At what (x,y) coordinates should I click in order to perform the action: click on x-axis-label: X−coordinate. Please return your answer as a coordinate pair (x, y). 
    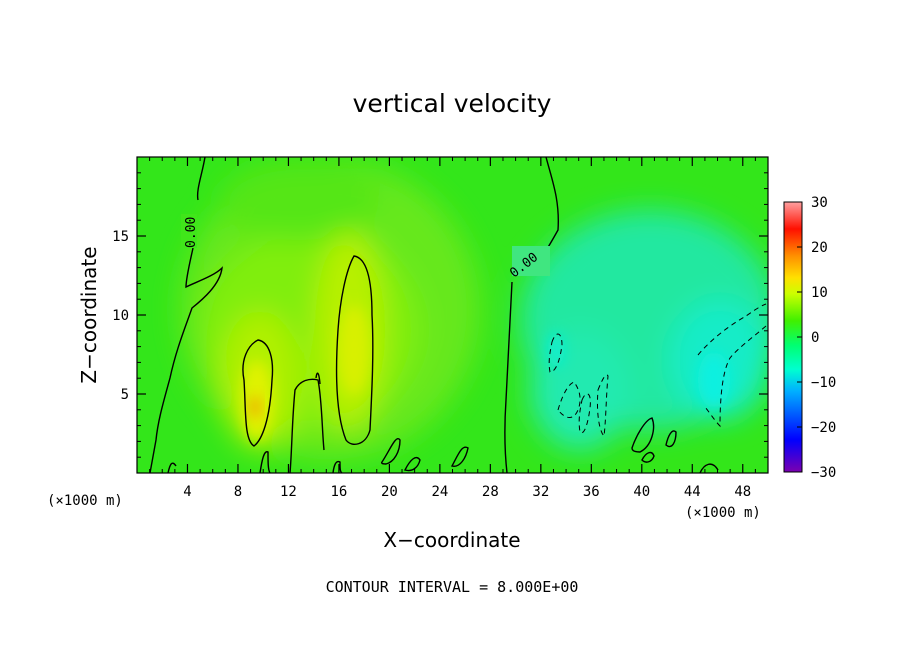
    Looking at the image, I should click on (451, 540).